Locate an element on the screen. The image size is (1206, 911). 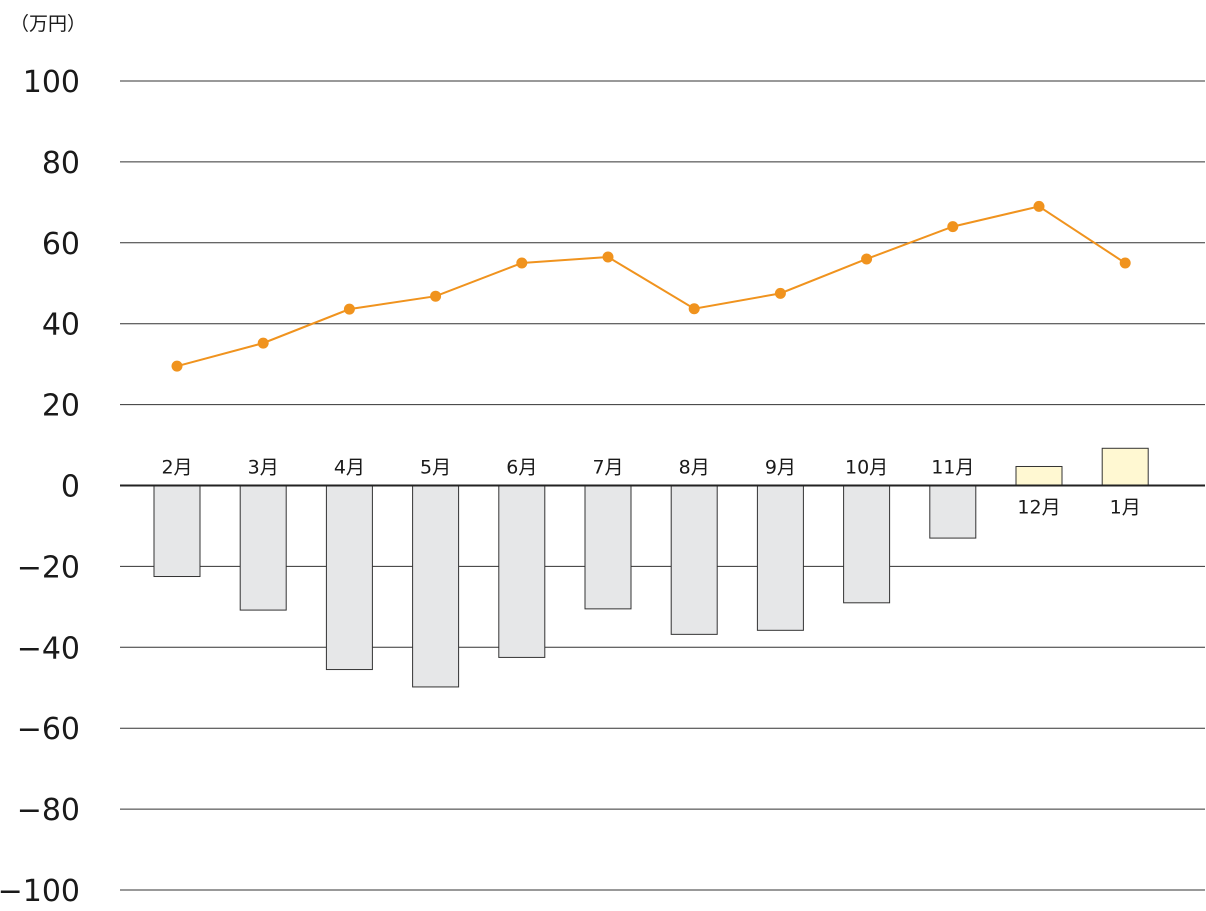
category-label: 11月 is located at coordinates (952, 468).